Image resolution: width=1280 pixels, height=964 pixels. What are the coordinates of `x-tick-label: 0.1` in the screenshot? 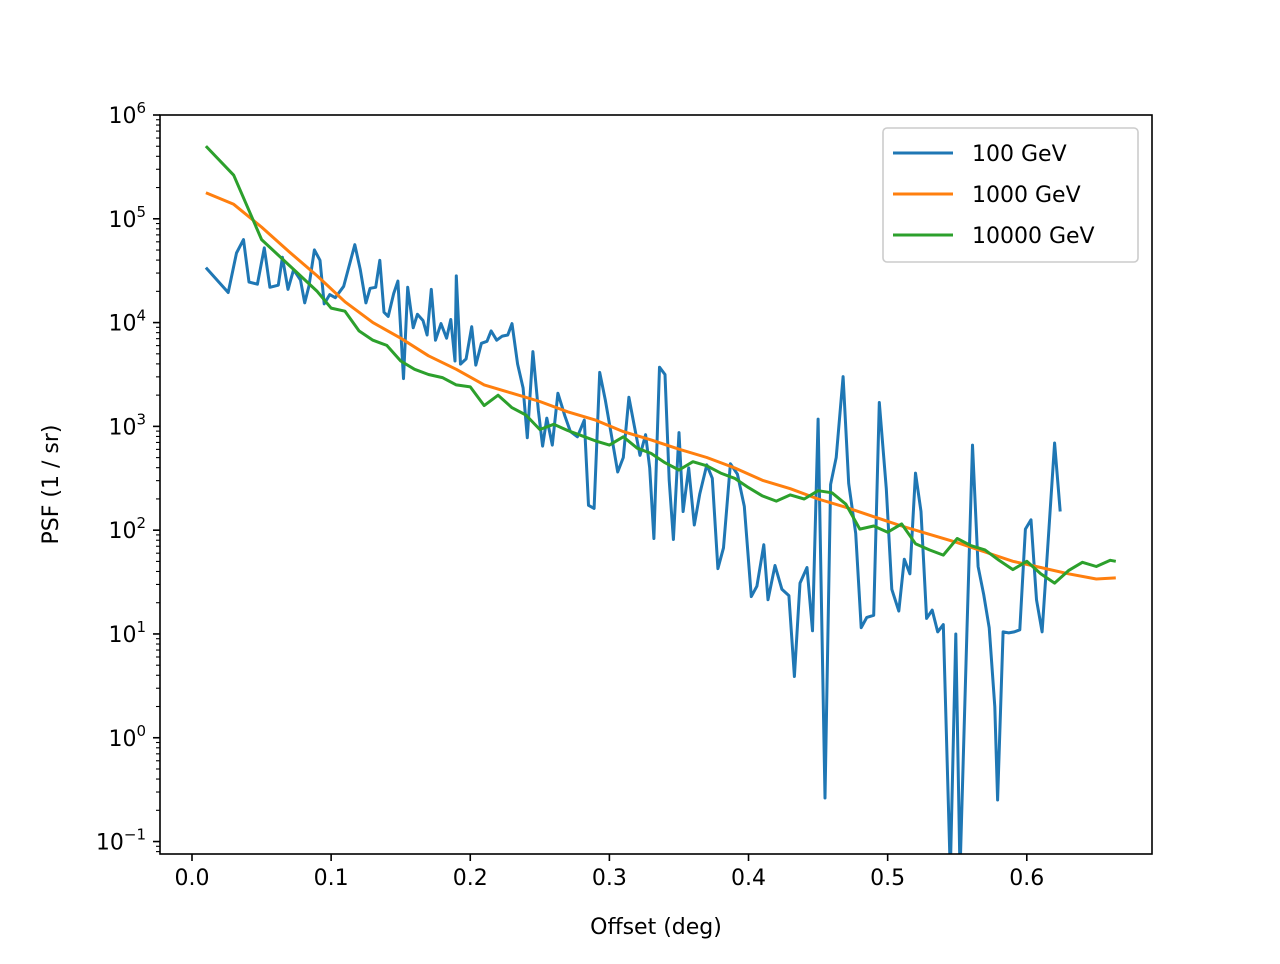 It's located at (331, 878).